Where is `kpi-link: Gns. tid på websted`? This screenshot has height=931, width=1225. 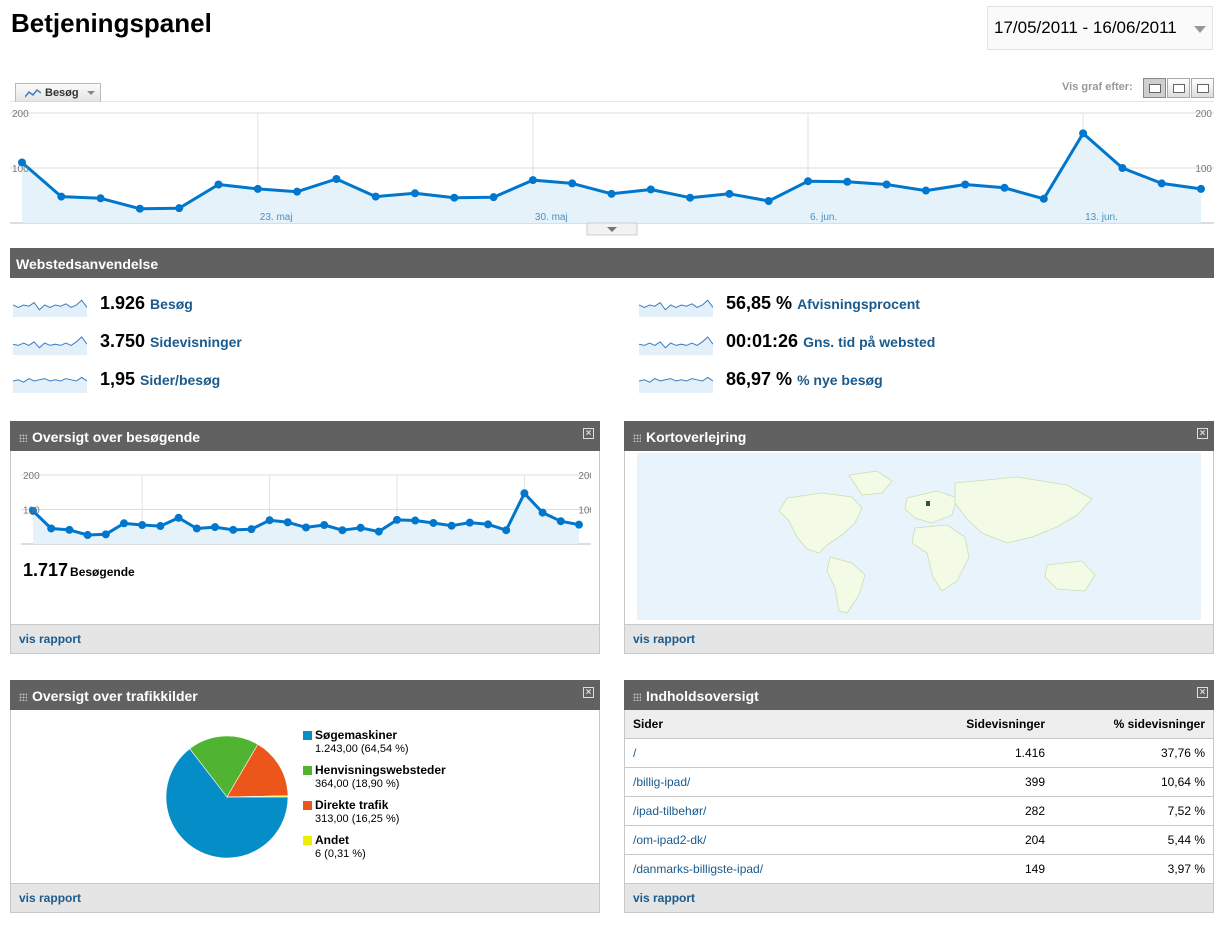
kpi-link: Gns. tid på websted is located at coordinates (869, 342).